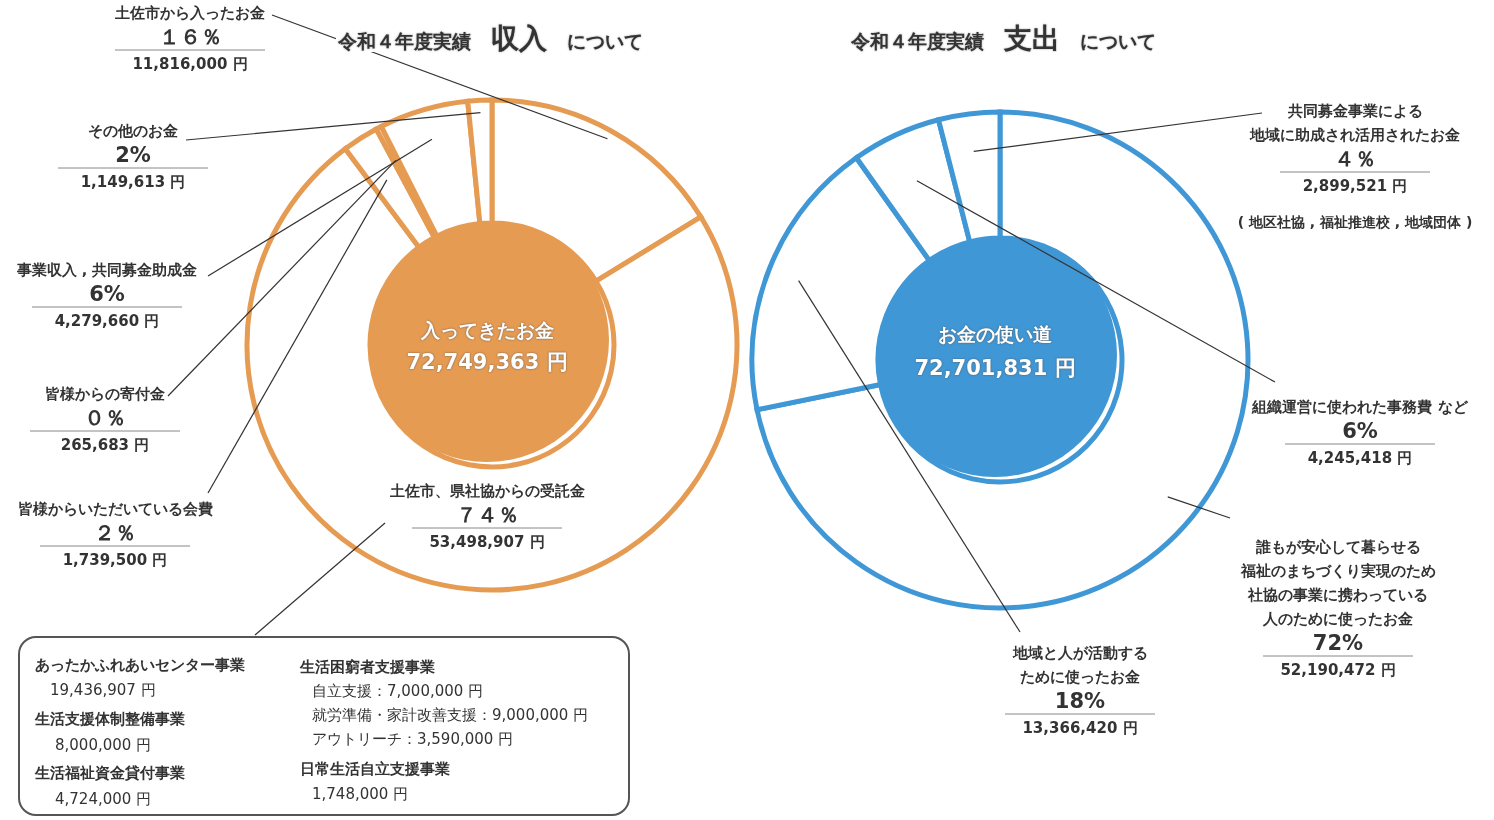  Describe the element at coordinates (103, 799) in the screenshot. I see `text: 4,724,000 円` at that location.